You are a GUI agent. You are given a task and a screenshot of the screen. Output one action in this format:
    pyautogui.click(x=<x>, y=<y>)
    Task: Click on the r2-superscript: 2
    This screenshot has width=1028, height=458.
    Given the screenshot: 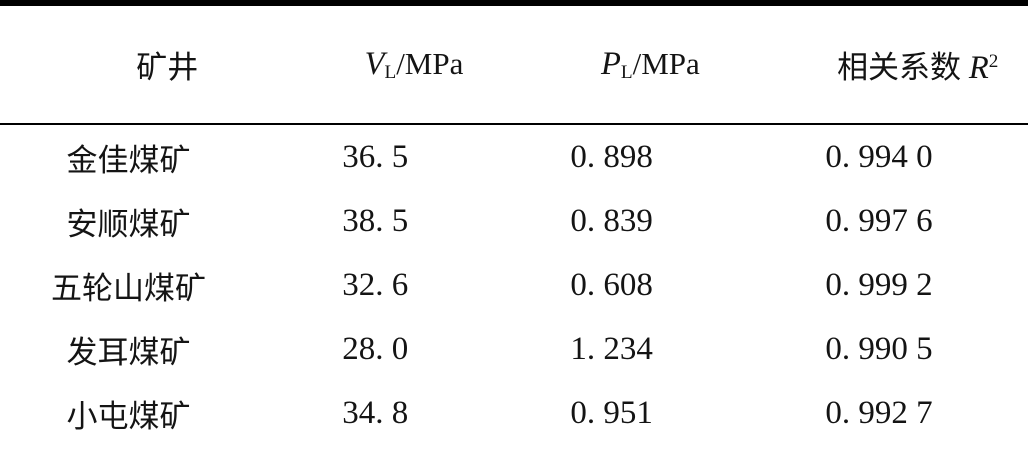 What is the action you would take?
    pyautogui.click(x=993, y=62)
    